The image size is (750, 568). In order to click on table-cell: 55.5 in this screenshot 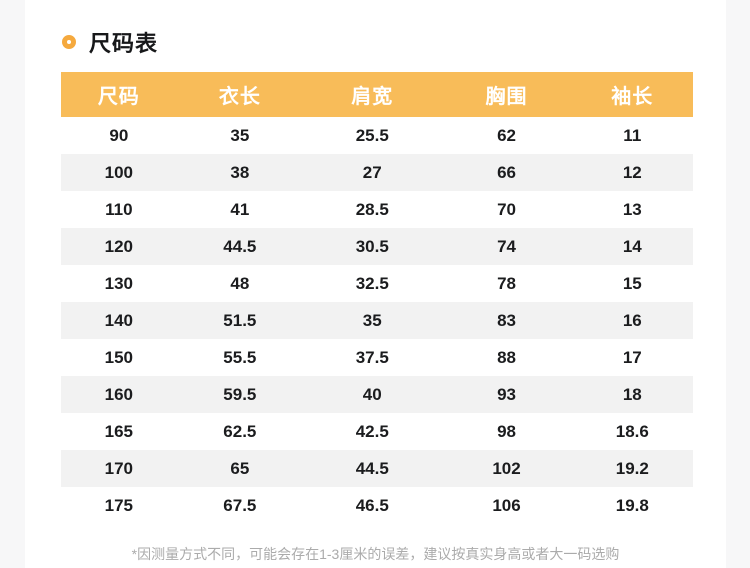, I will do `click(240, 357)`.